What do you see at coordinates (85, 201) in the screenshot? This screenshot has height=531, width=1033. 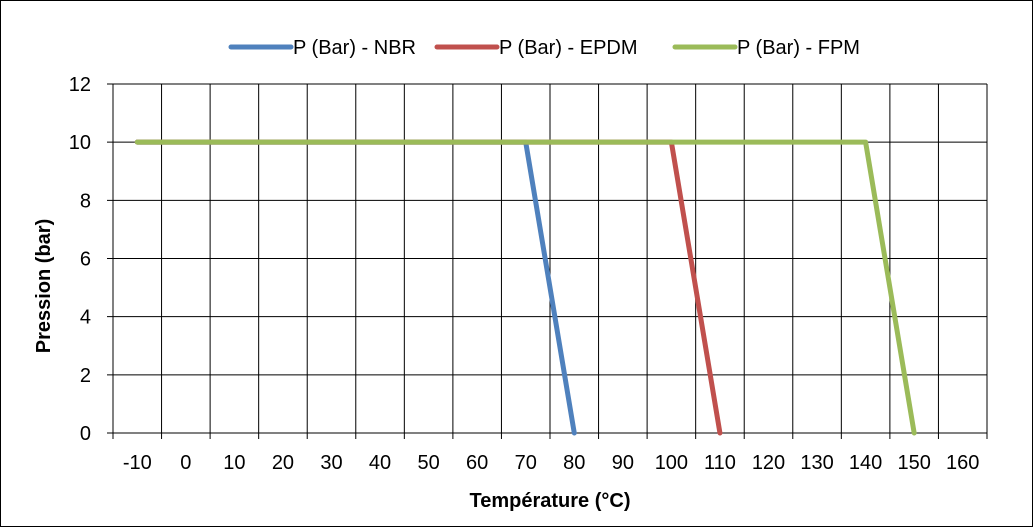 I see `y-tick-label: 8` at bounding box center [85, 201].